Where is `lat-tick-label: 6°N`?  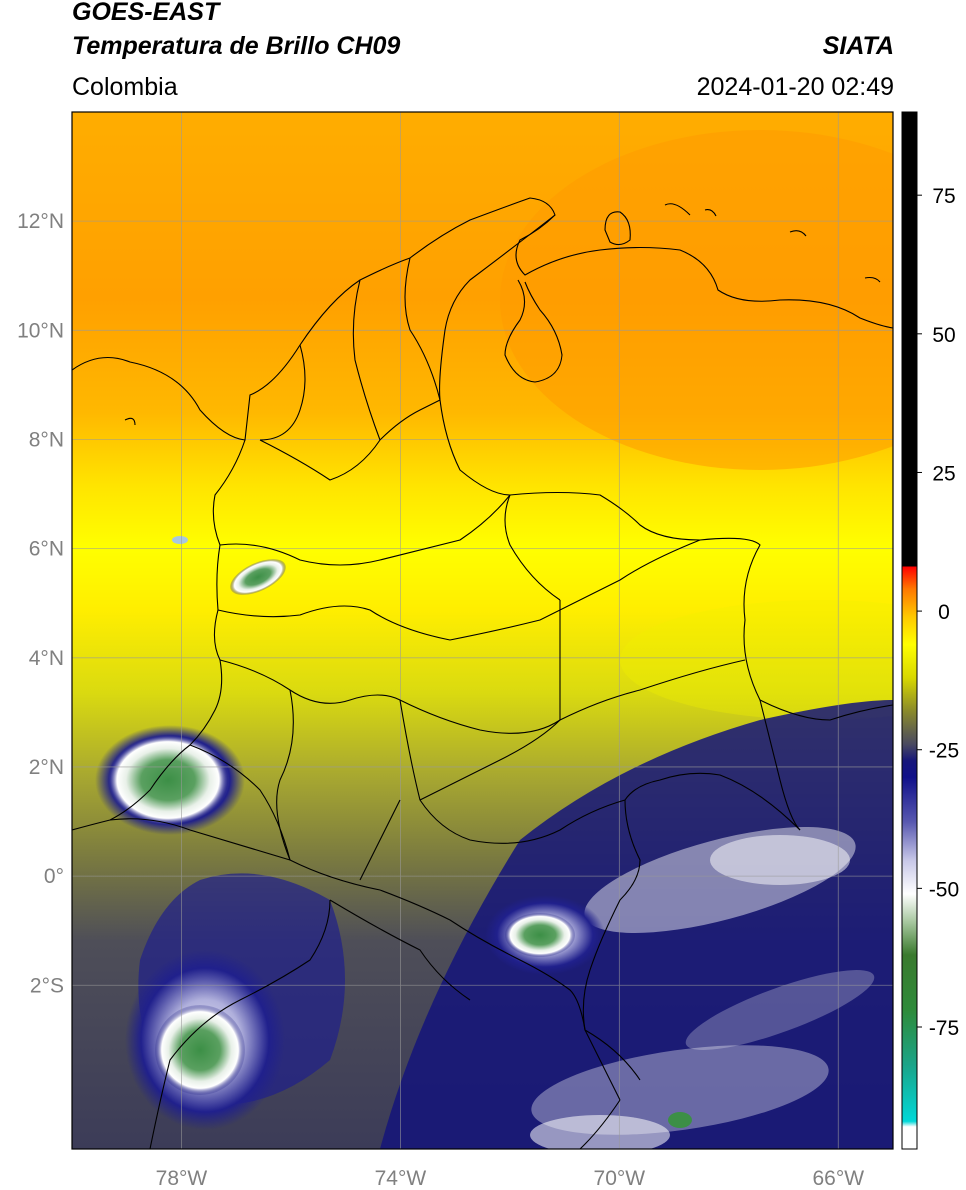 lat-tick-label: 6°N is located at coordinates (46, 549).